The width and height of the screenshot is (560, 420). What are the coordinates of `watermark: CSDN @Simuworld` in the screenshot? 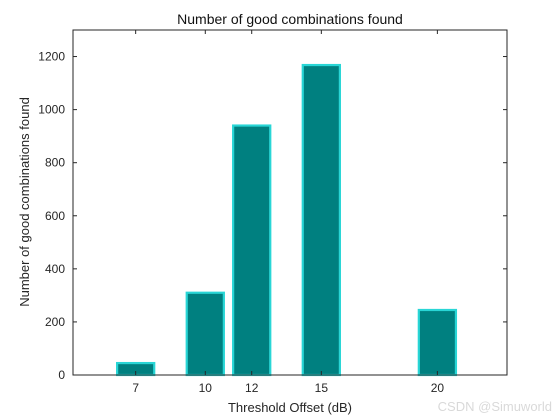 It's located at (494, 406).